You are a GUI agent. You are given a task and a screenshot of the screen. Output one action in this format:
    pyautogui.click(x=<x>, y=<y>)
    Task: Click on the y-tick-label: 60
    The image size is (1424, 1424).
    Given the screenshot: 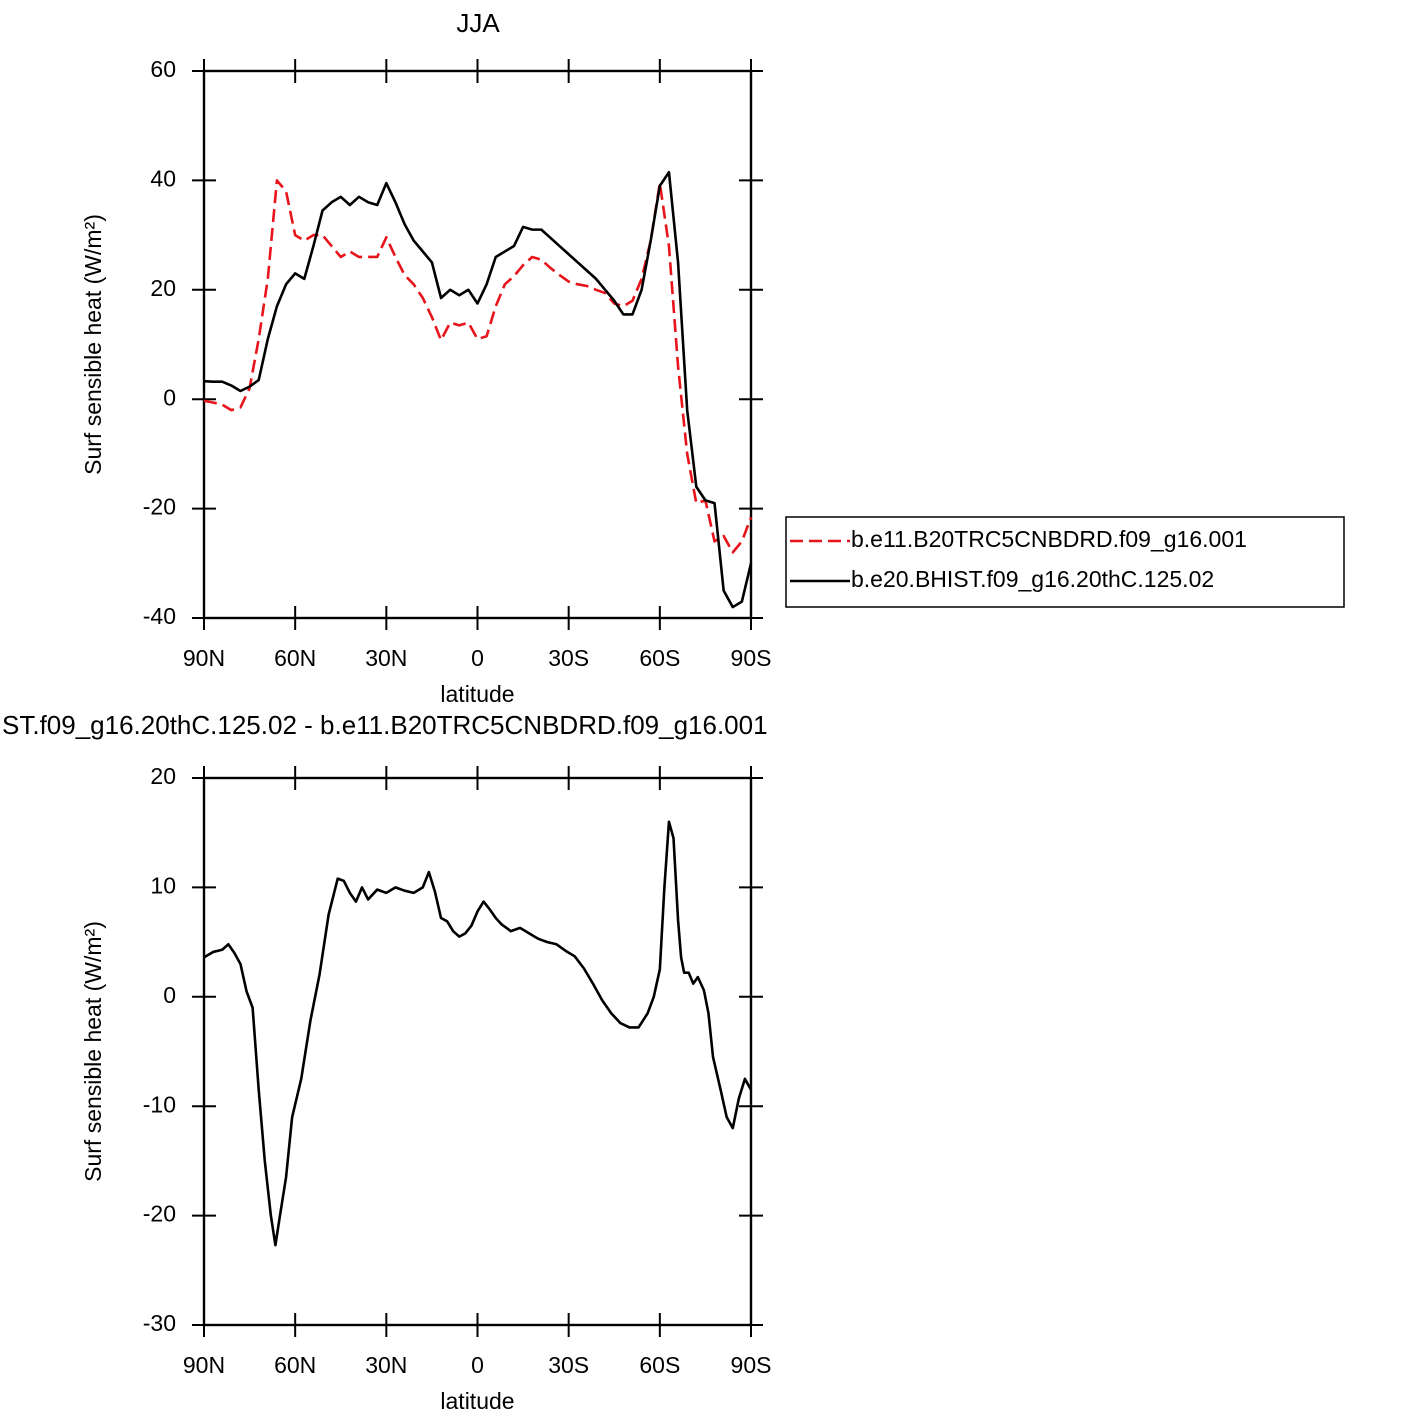 What is the action you would take?
    pyautogui.click(x=163, y=69)
    